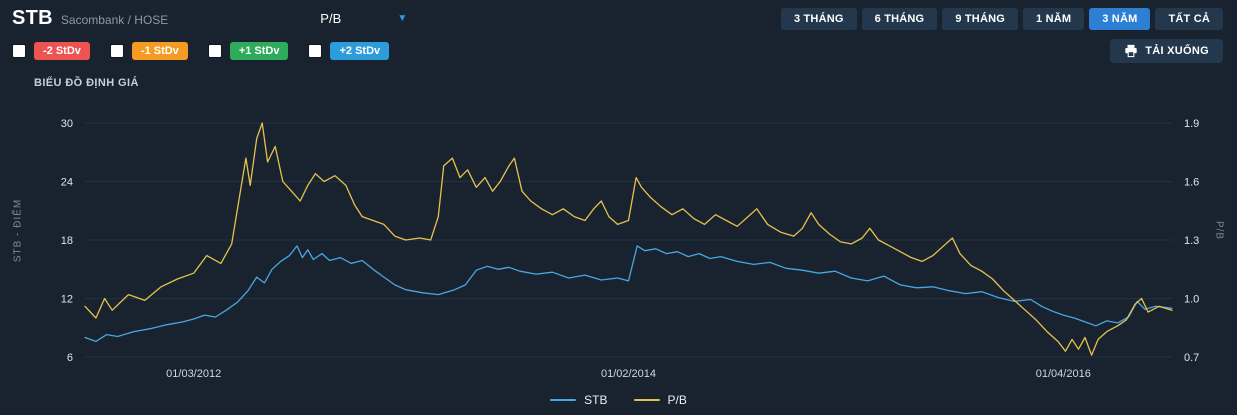 This screenshot has width=1237, height=415. I want to click on stdev-checkbox-plus2, so click(315, 50).